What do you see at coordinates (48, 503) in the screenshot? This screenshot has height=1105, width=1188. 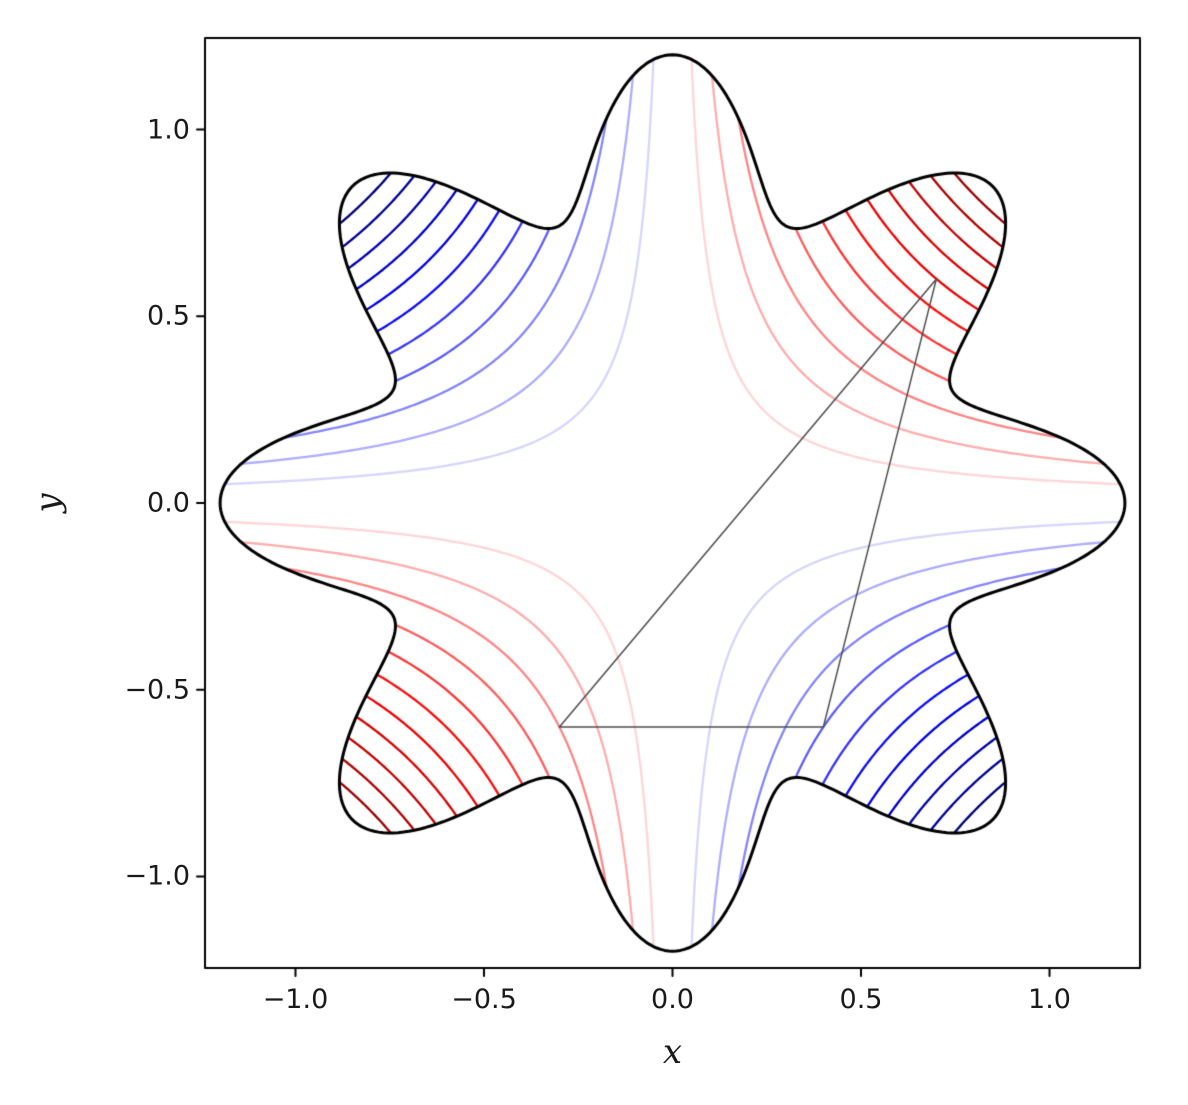 I see `y-axis-label: y` at bounding box center [48, 503].